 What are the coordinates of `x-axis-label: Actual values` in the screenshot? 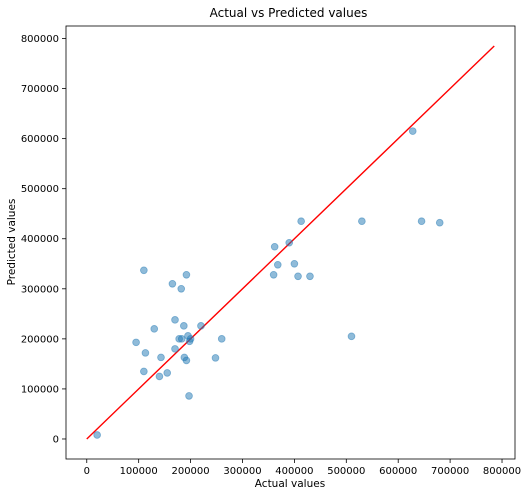 It's located at (290, 484).